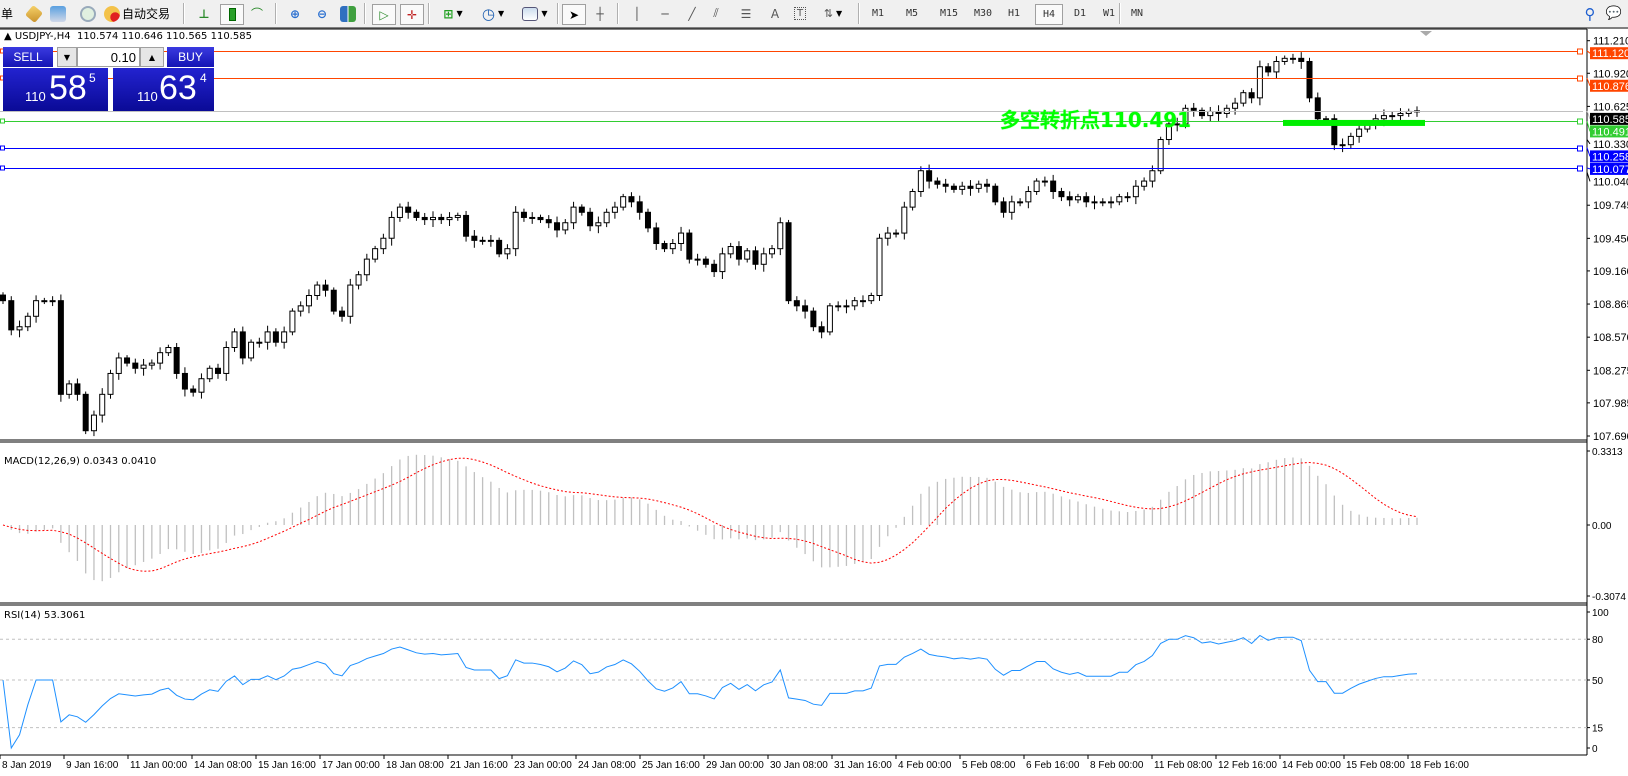 This screenshot has height=776, width=1628. Describe the element at coordinates (152, 57) in the screenshot. I see `lot-increase-button: ▲` at that location.